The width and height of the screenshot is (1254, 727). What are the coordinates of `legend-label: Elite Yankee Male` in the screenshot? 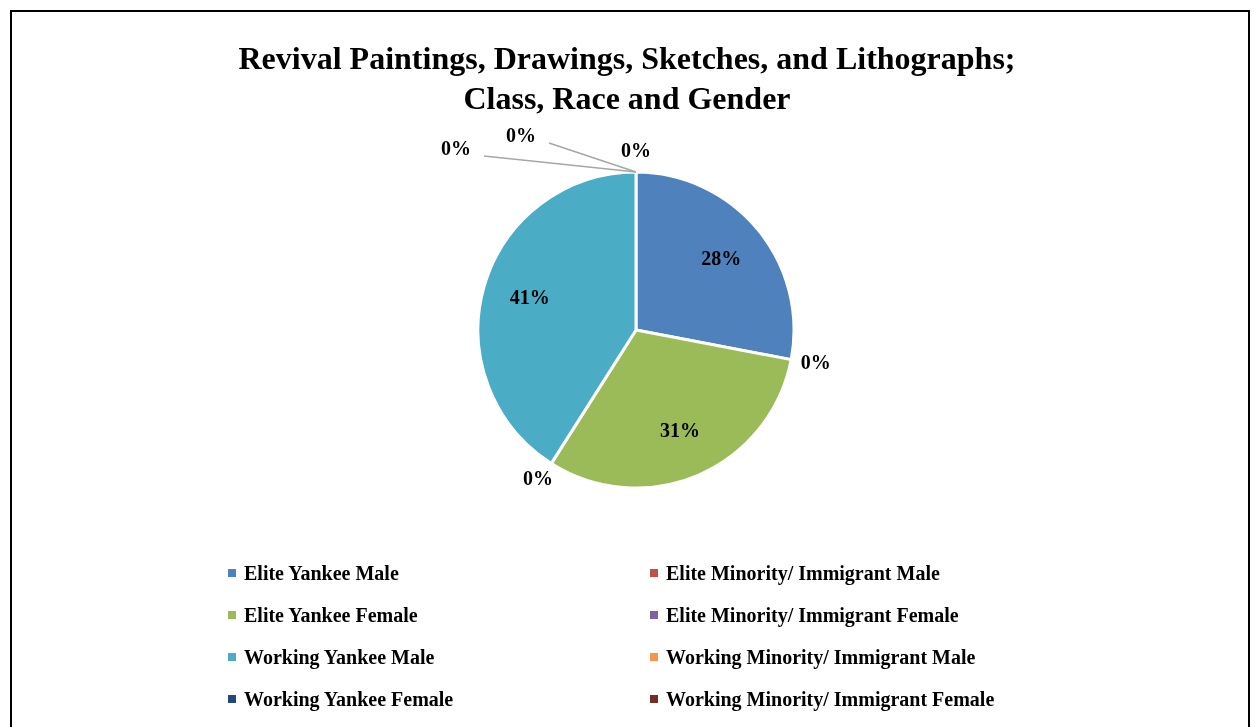 It's located at (321, 573).